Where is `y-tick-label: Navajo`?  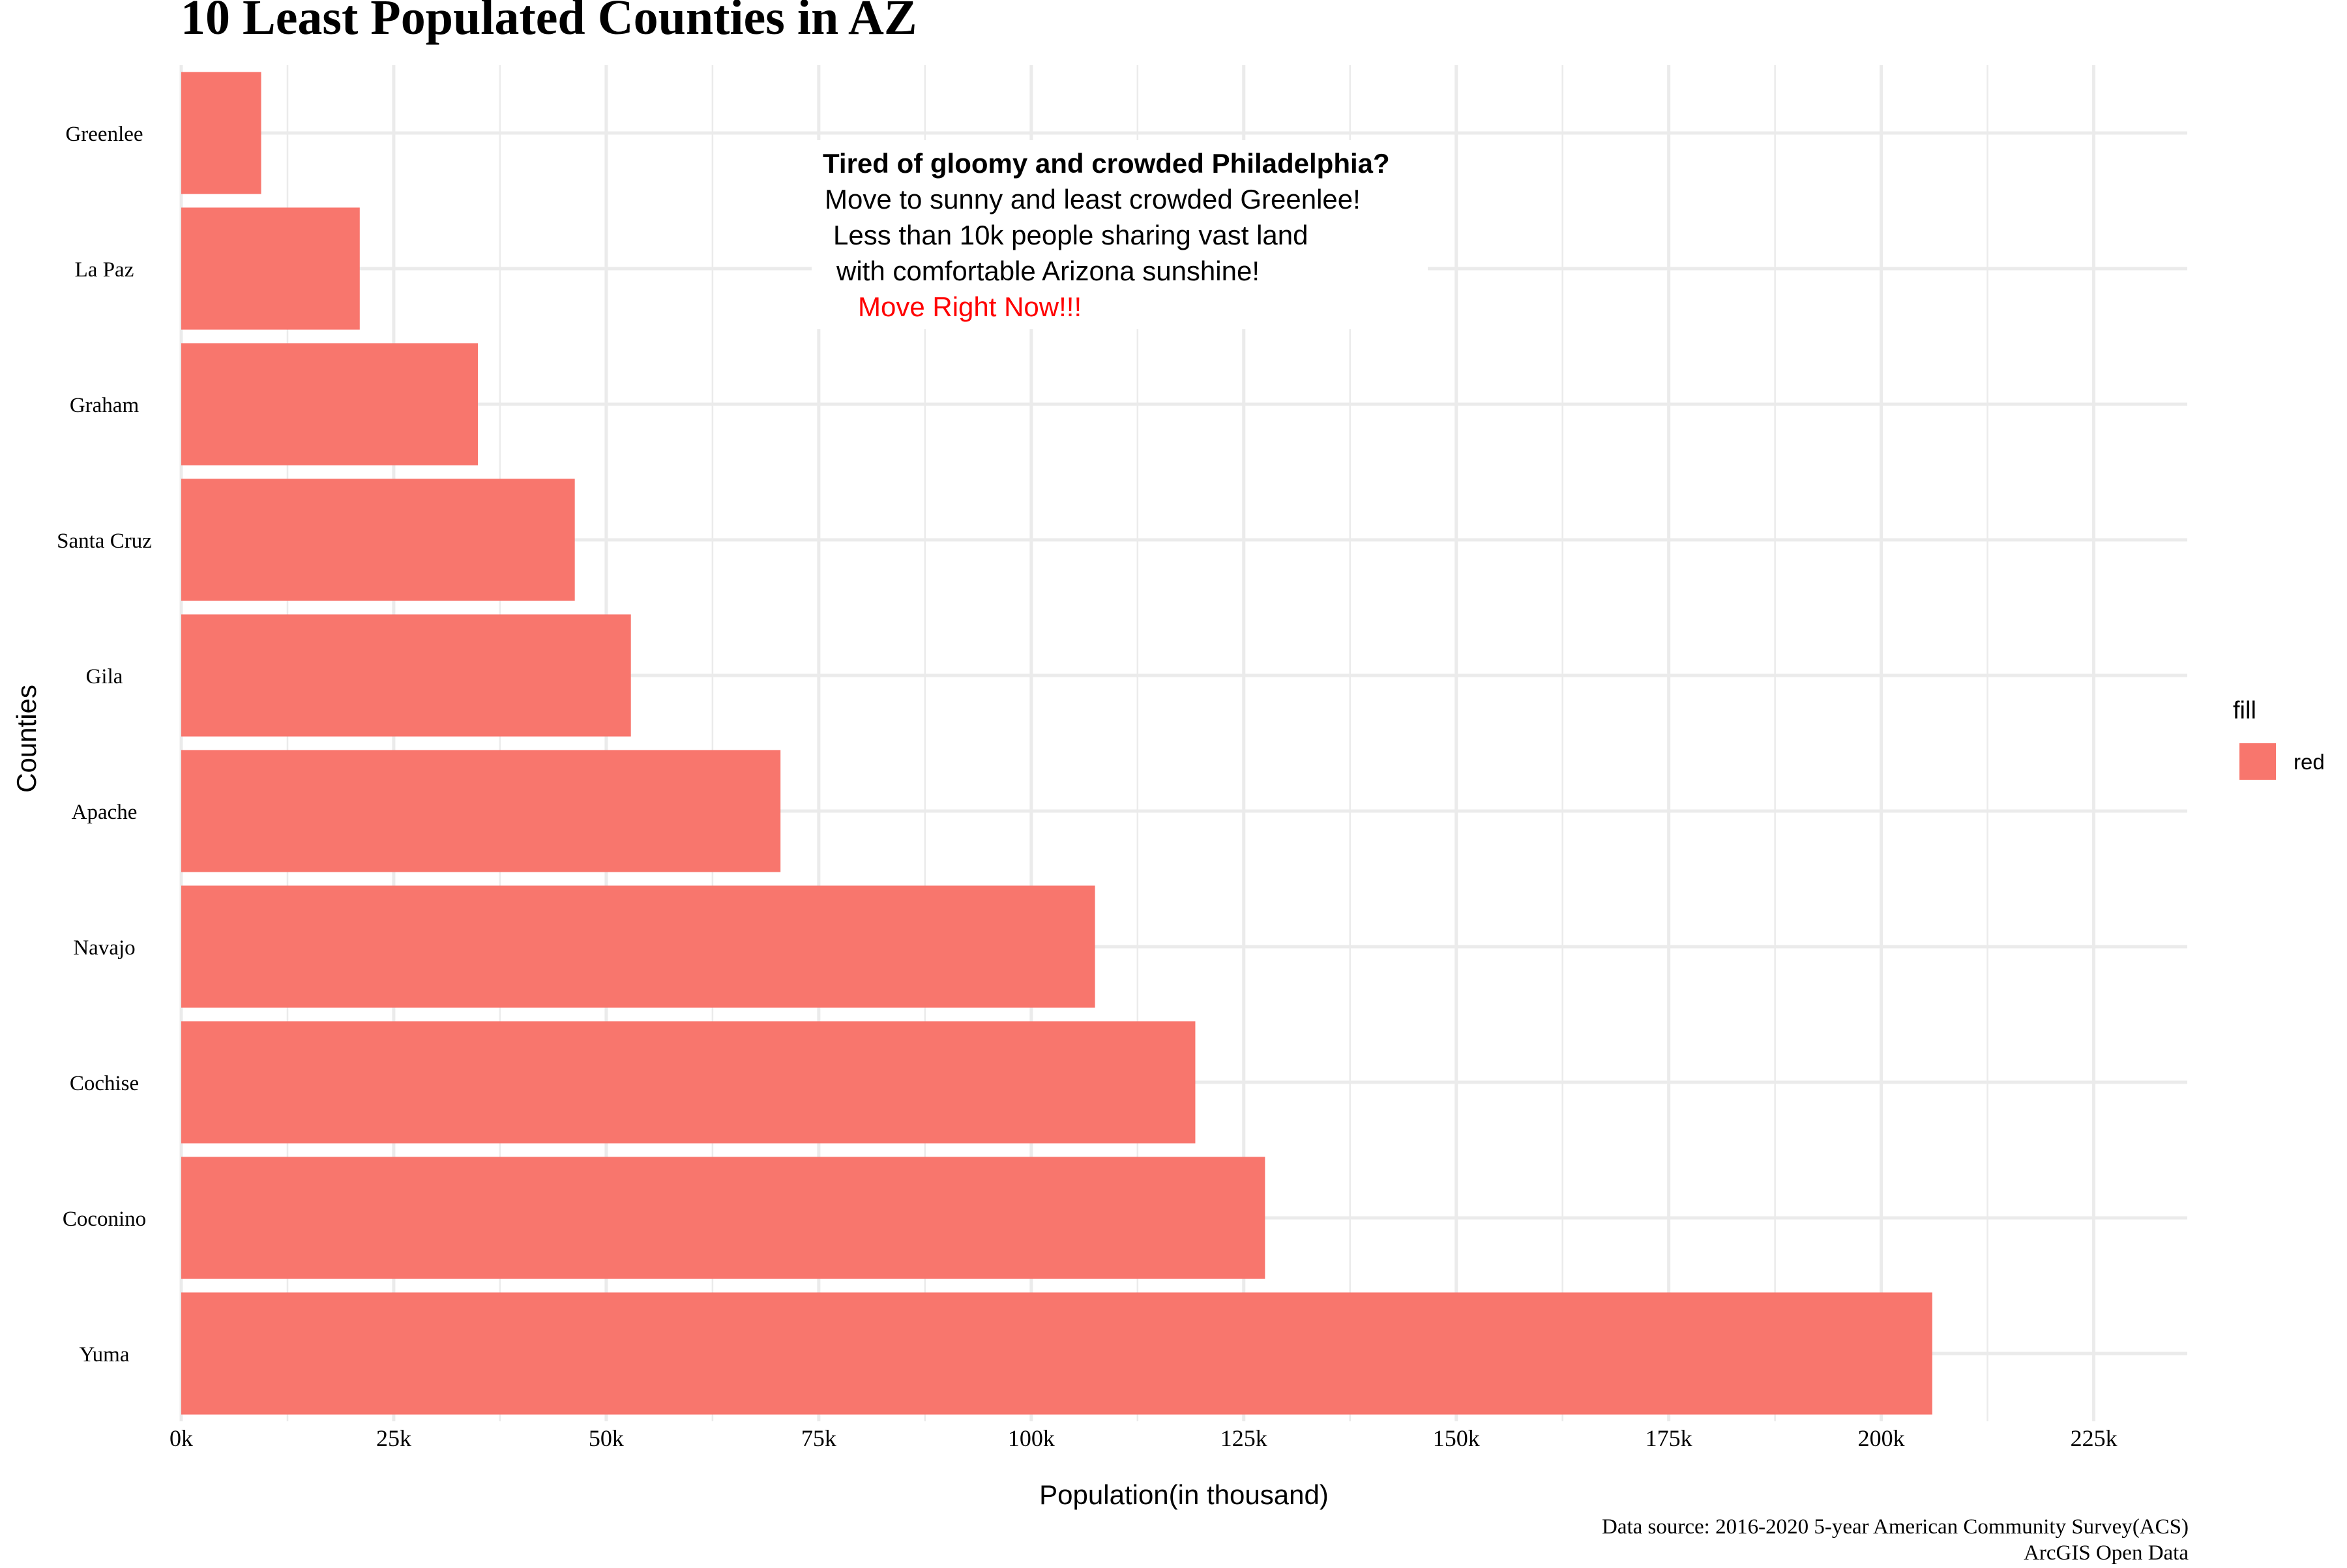 y-tick-label: Navajo is located at coordinates (104, 948).